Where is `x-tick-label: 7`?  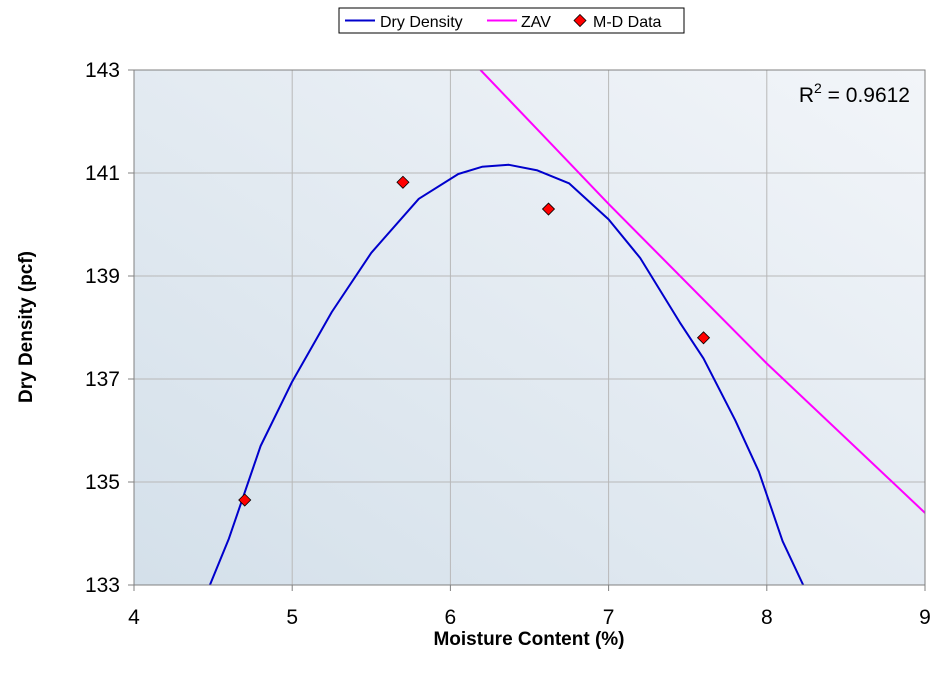
x-tick-label: 7 is located at coordinates (609, 617).